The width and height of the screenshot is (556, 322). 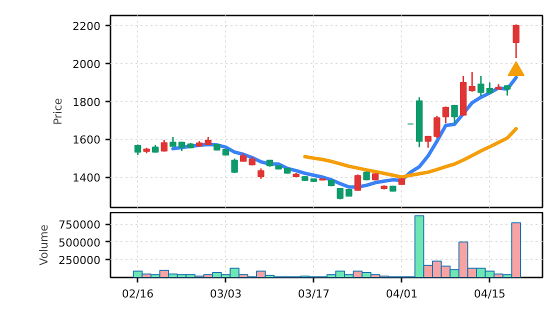 What do you see at coordinates (58, 111) in the screenshot?
I see `y-axis-title: Price` at bounding box center [58, 111].